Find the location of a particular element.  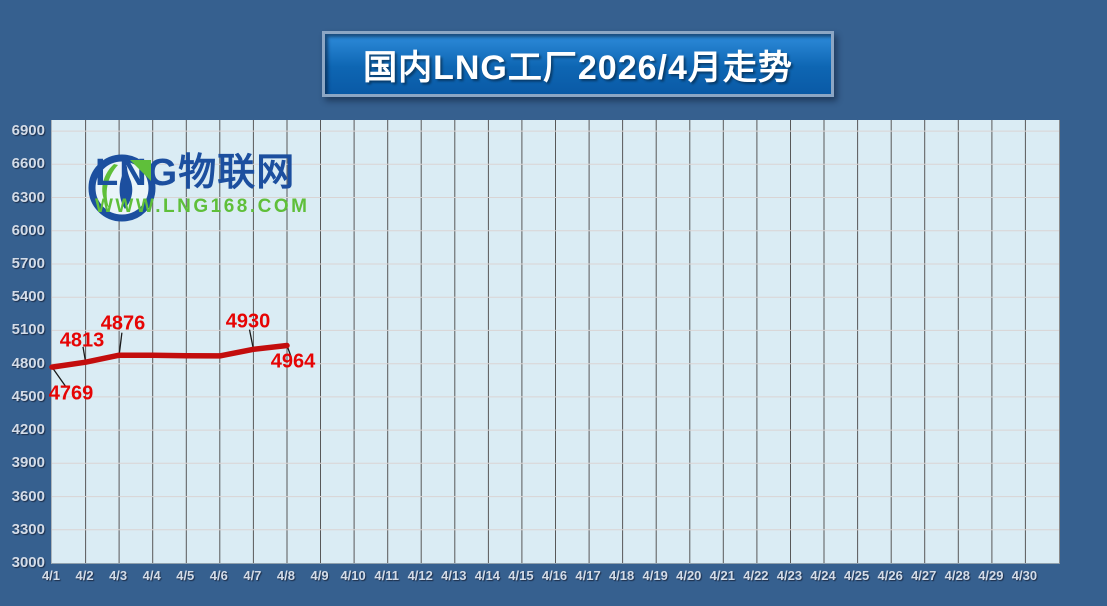

x-axis-tick-label: 4/9 is located at coordinates (319, 575).